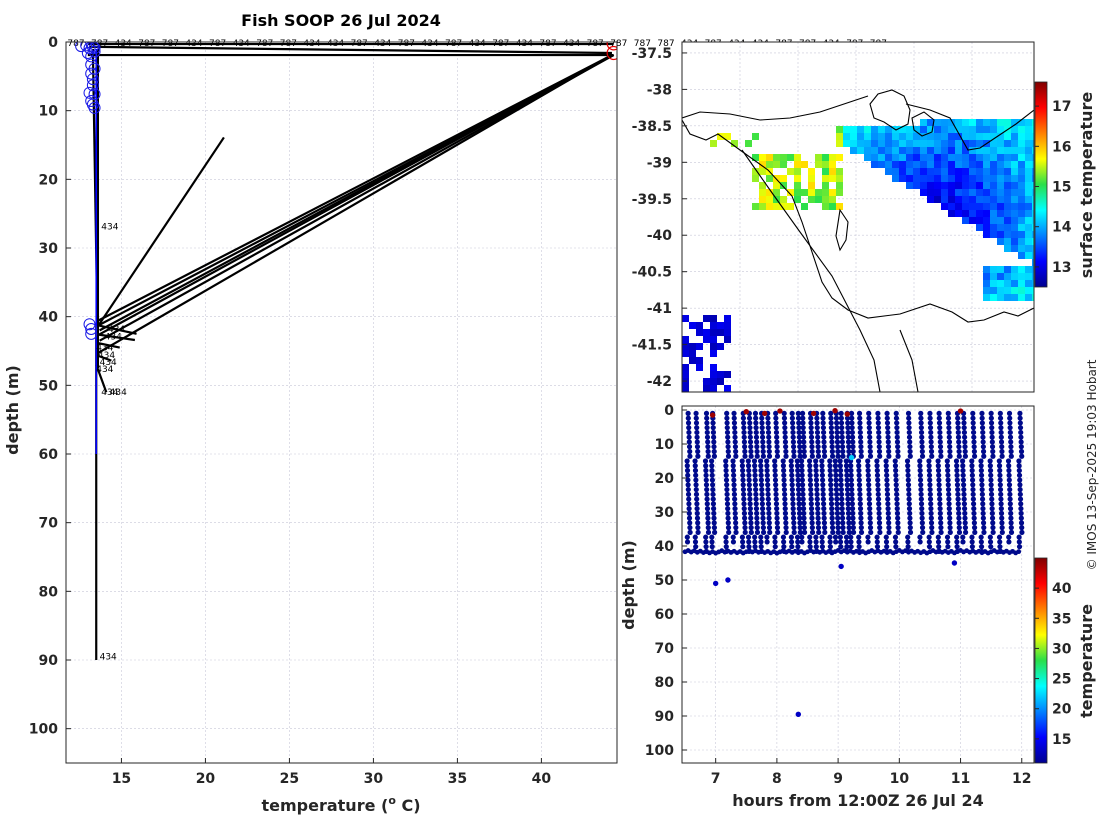 Image resolution: width=1100 pixels, height=820 pixels. Describe the element at coordinates (669, 411) in the screenshot. I see `time-depth-y-tick-label: 0` at that location.